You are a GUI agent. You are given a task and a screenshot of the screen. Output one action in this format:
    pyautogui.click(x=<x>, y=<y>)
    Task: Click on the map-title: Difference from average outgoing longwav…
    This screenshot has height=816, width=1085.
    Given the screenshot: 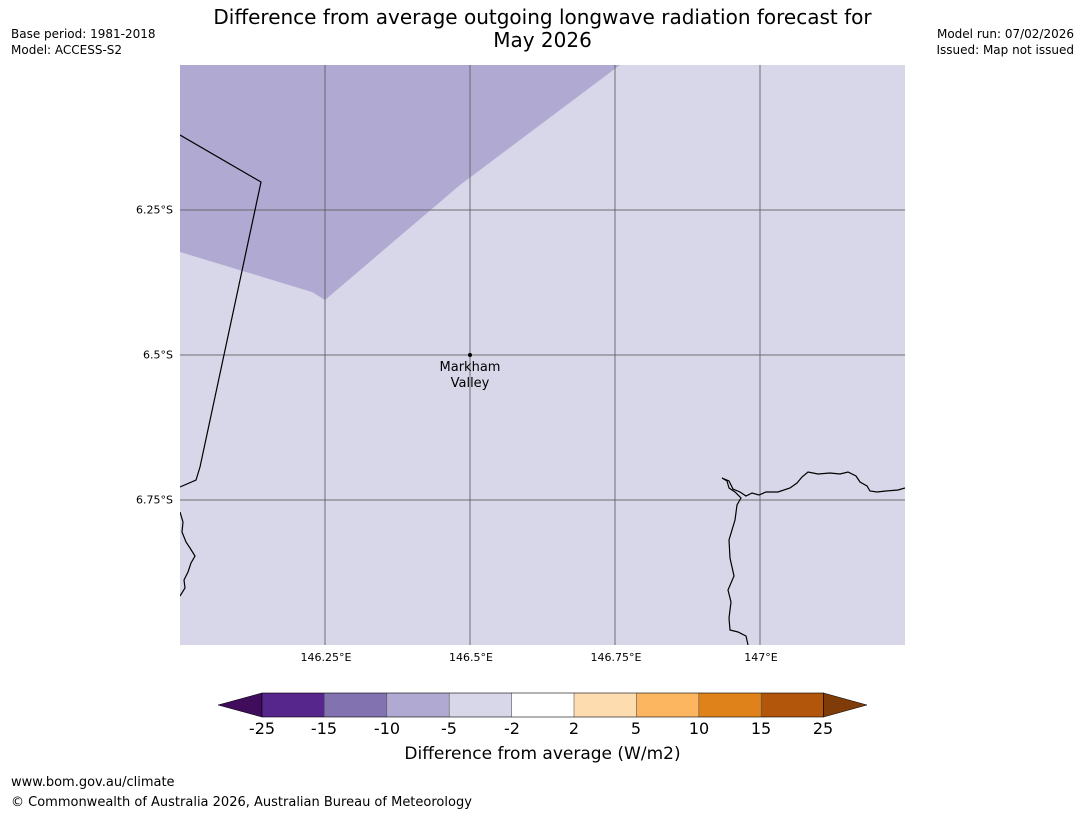 What is the action you would take?
    pyautogui.click(x=542, y=29)
    